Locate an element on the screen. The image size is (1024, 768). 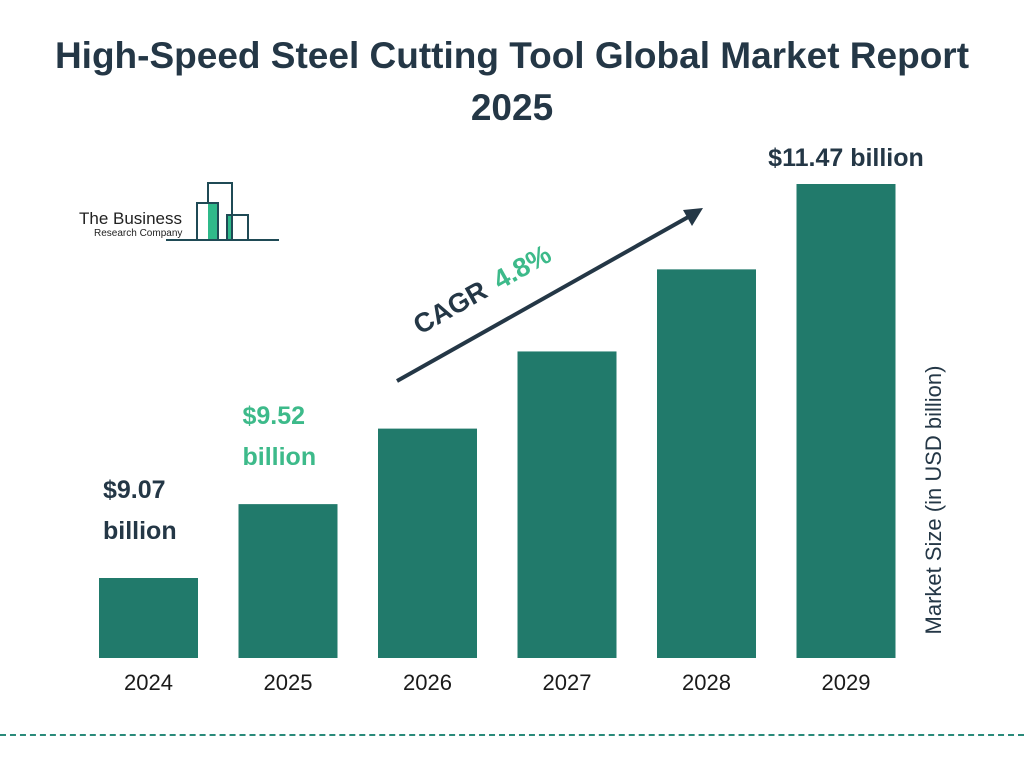
bar-2026 is located at coordinates (427, 543).